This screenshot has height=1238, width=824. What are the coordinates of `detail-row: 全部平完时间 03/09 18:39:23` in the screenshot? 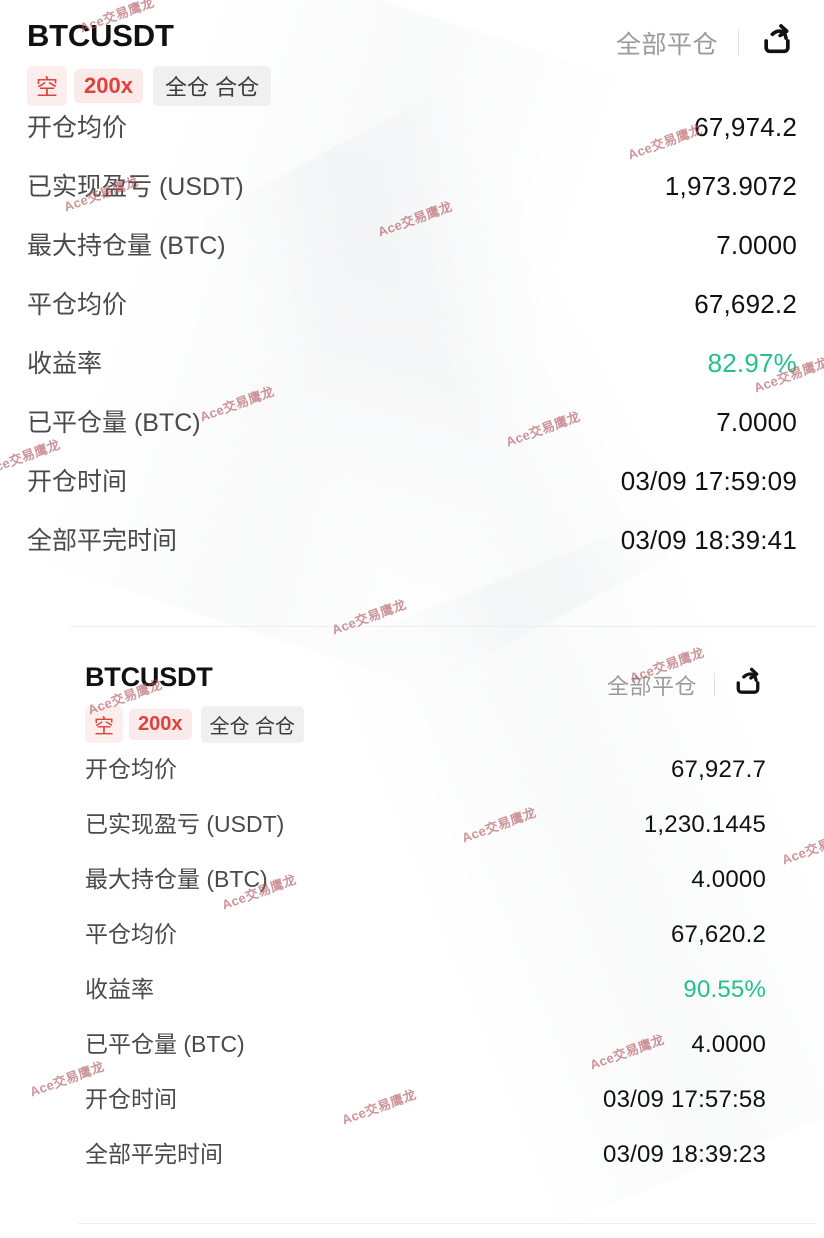 It's located at (412, 1162).